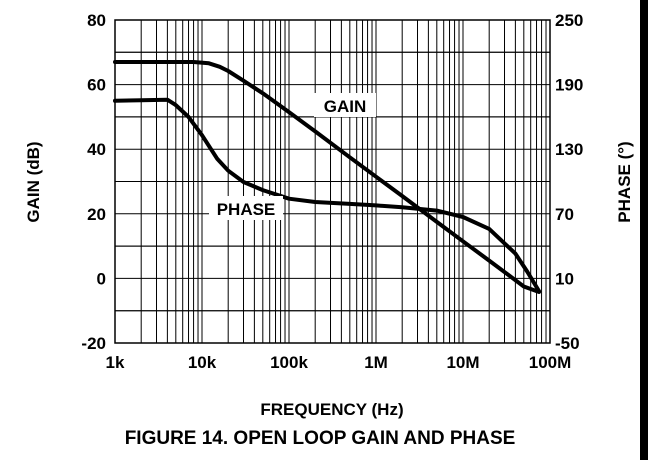  I want to click on x-tick-label: 100k, so click(289, 362).